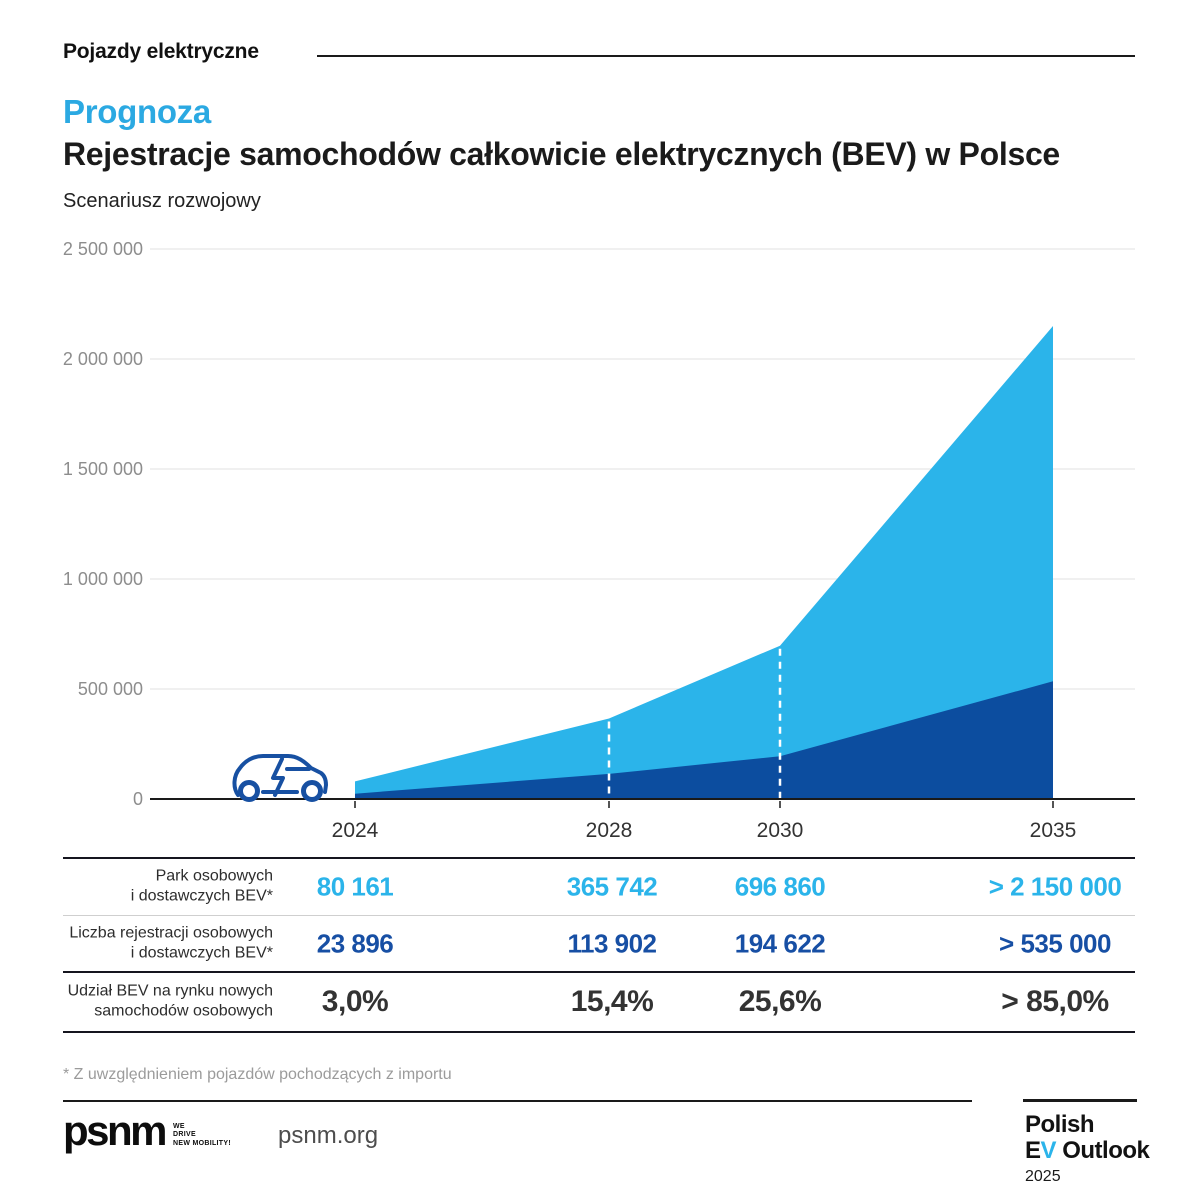  I want to click on registrations-area-series, so click(704, 740).